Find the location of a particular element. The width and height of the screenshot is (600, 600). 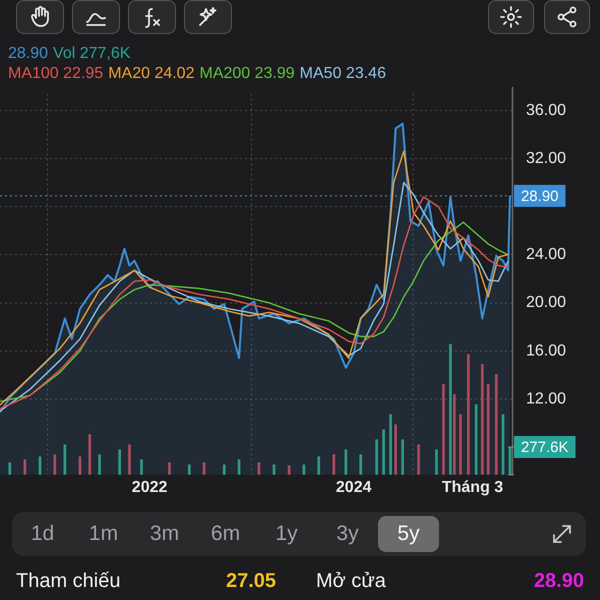

text: 277,6K is located at coordinates (105, 53).